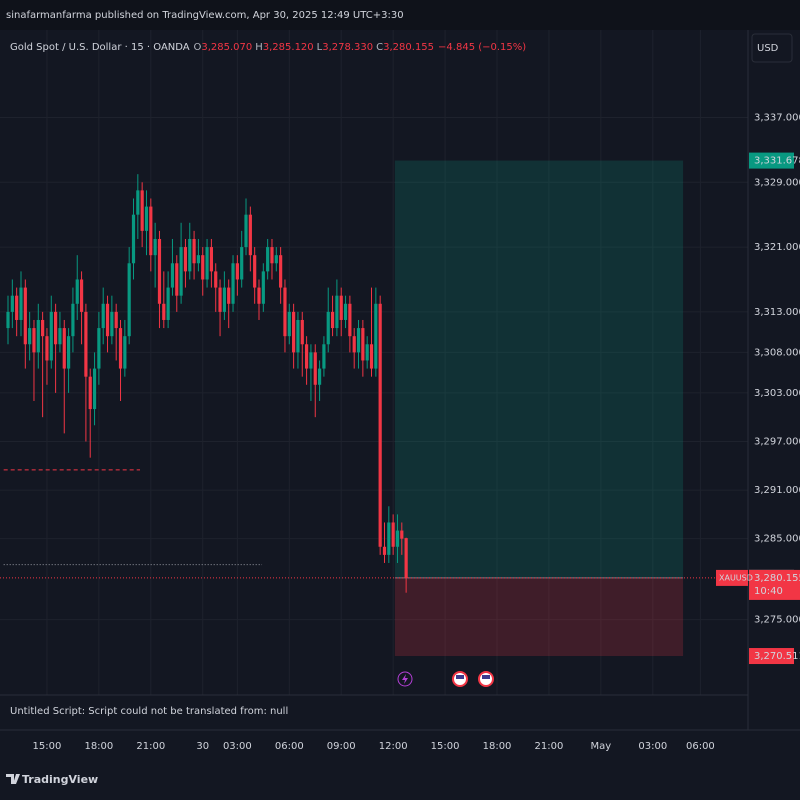  Describe the element at coordinates (400, 15) in the screenshot. I see `header-bar` at that location.